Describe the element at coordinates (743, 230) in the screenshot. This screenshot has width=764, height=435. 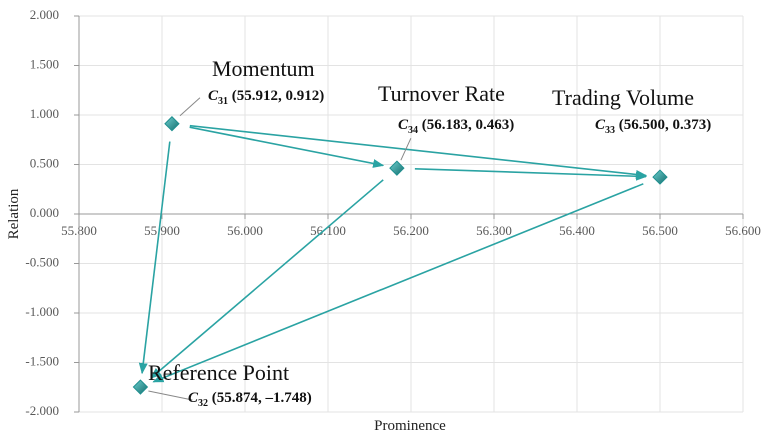
I see `x-tick-label: 56.600` at that location.